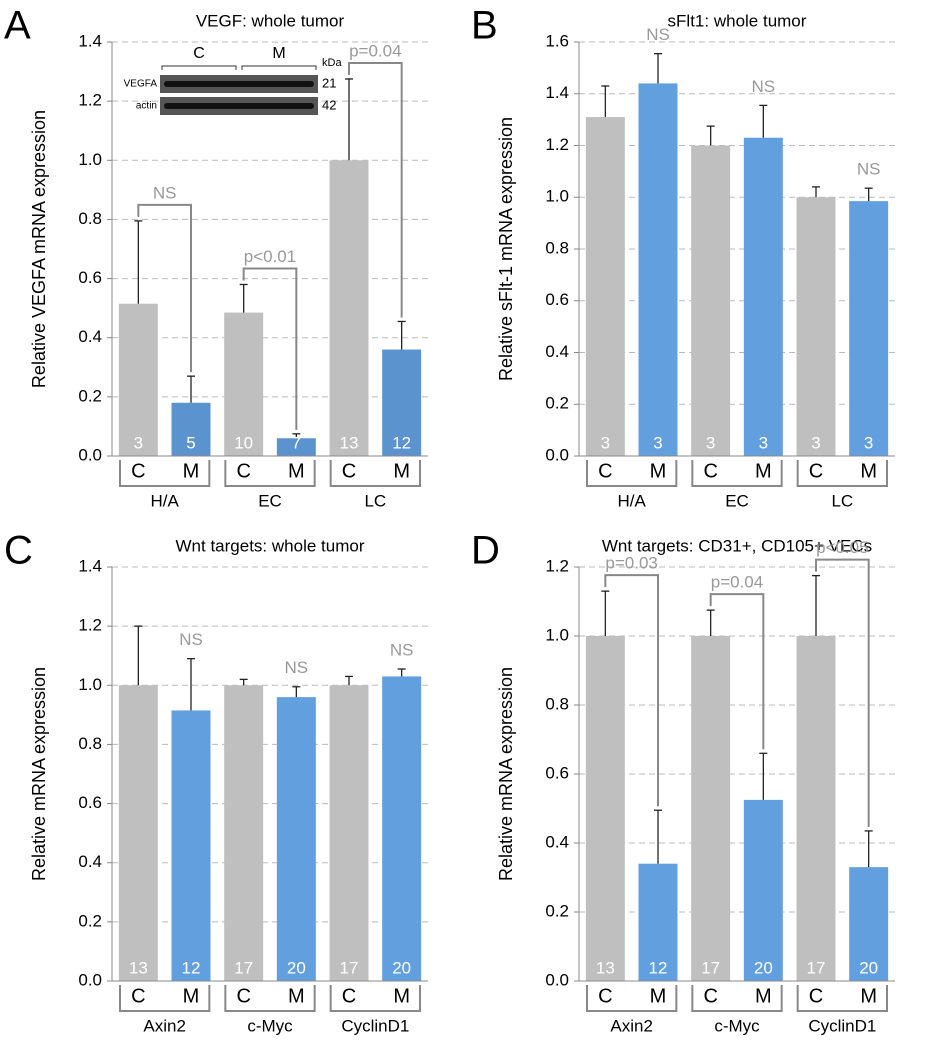 The height and width of the screenshot is (1050, 934). I want to click on y-tick-label: 0.6, so click(557, 772).